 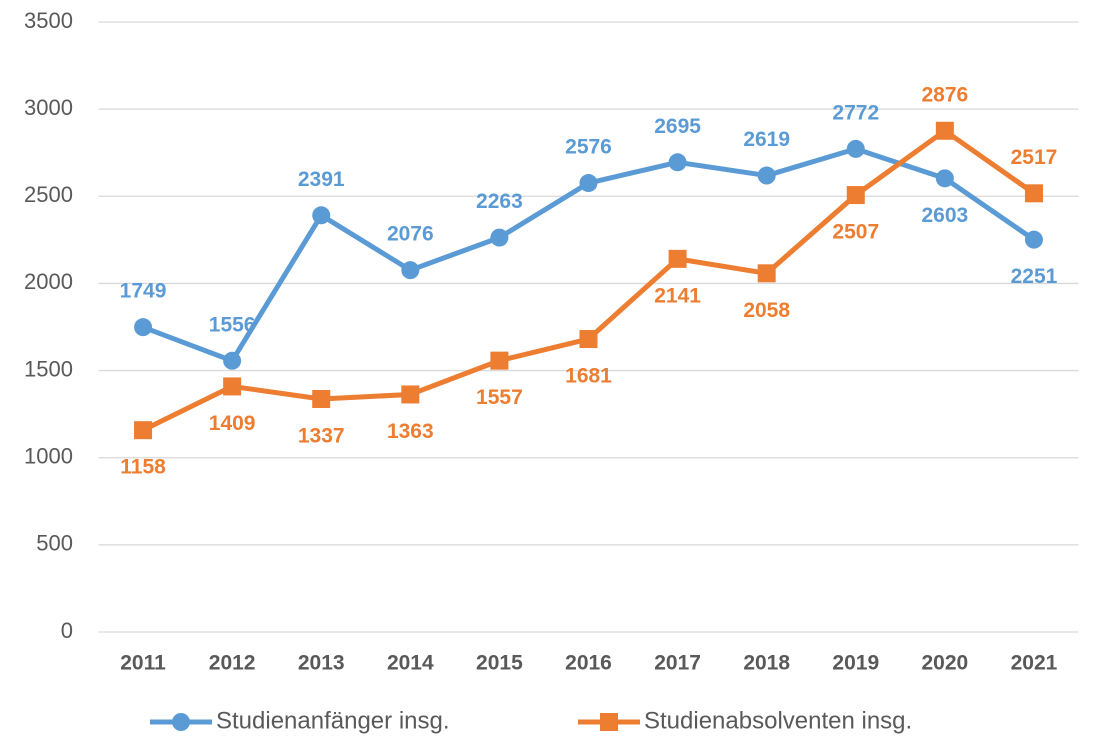 What do you see at coordinates (48, 107) in the screenshot?
I see `y-tick-label: 3000` at bounding box center [48, 107].